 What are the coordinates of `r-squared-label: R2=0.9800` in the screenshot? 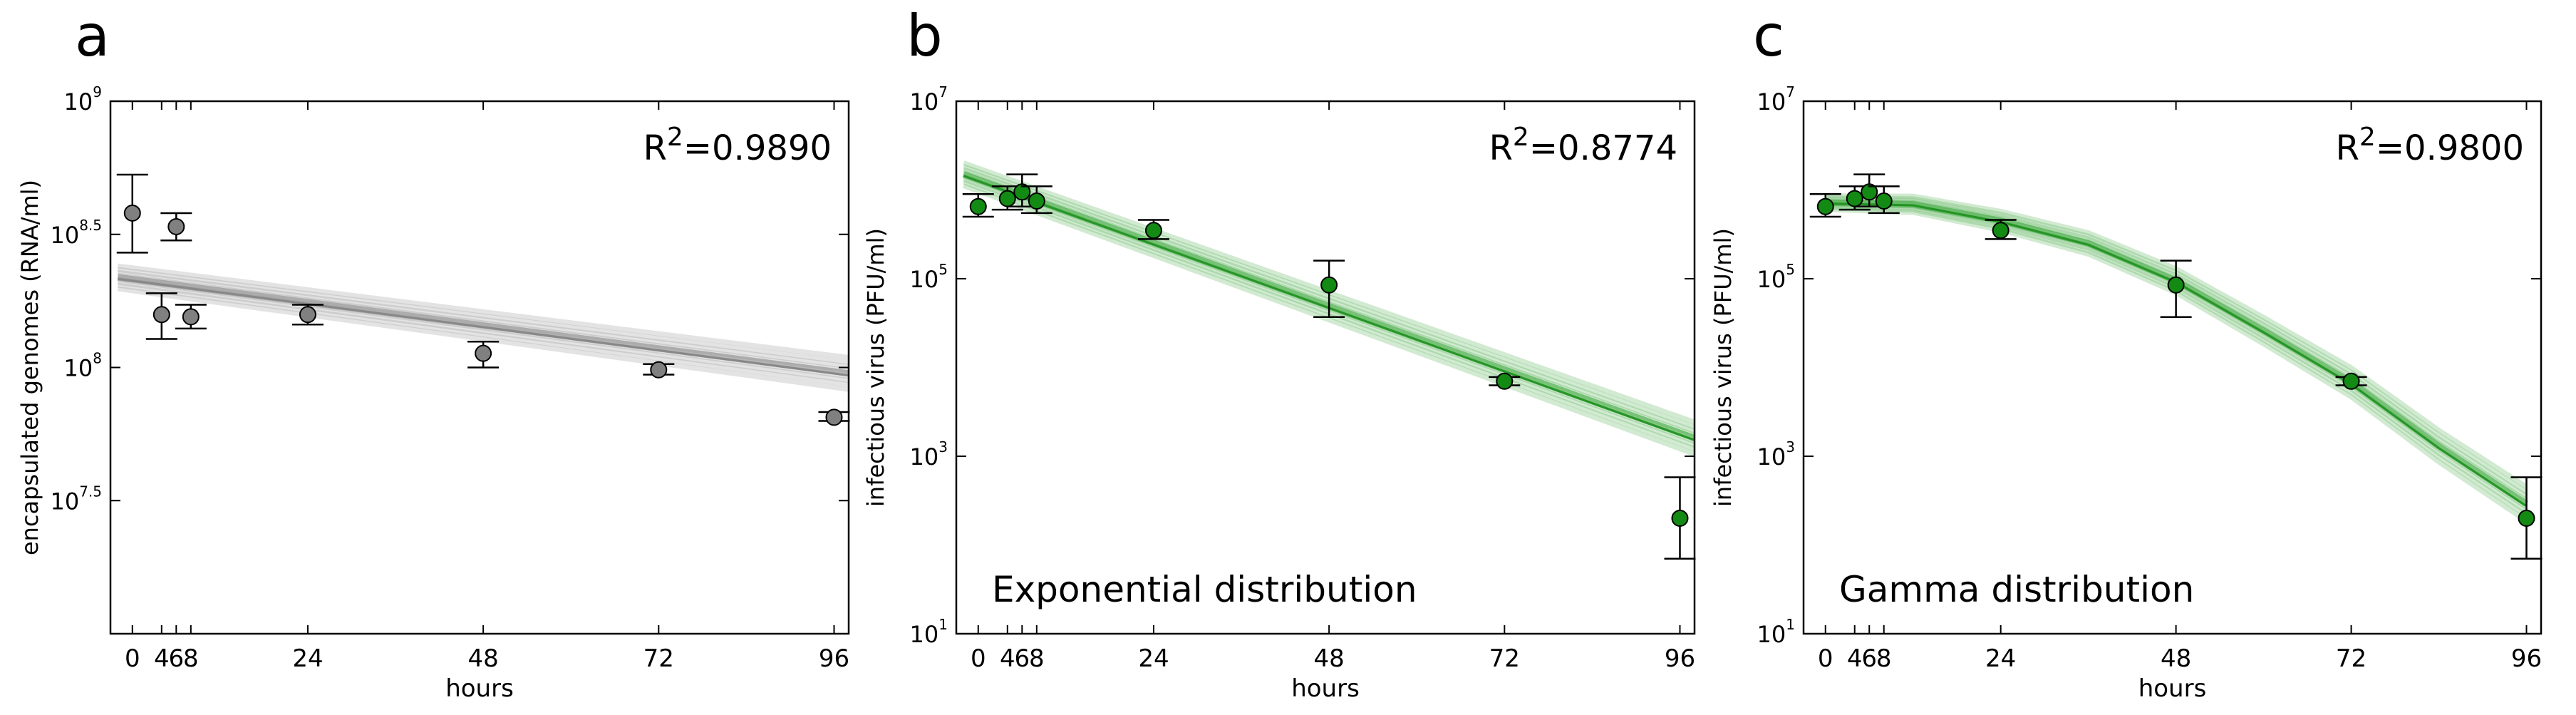 It's located at (2430, 145).